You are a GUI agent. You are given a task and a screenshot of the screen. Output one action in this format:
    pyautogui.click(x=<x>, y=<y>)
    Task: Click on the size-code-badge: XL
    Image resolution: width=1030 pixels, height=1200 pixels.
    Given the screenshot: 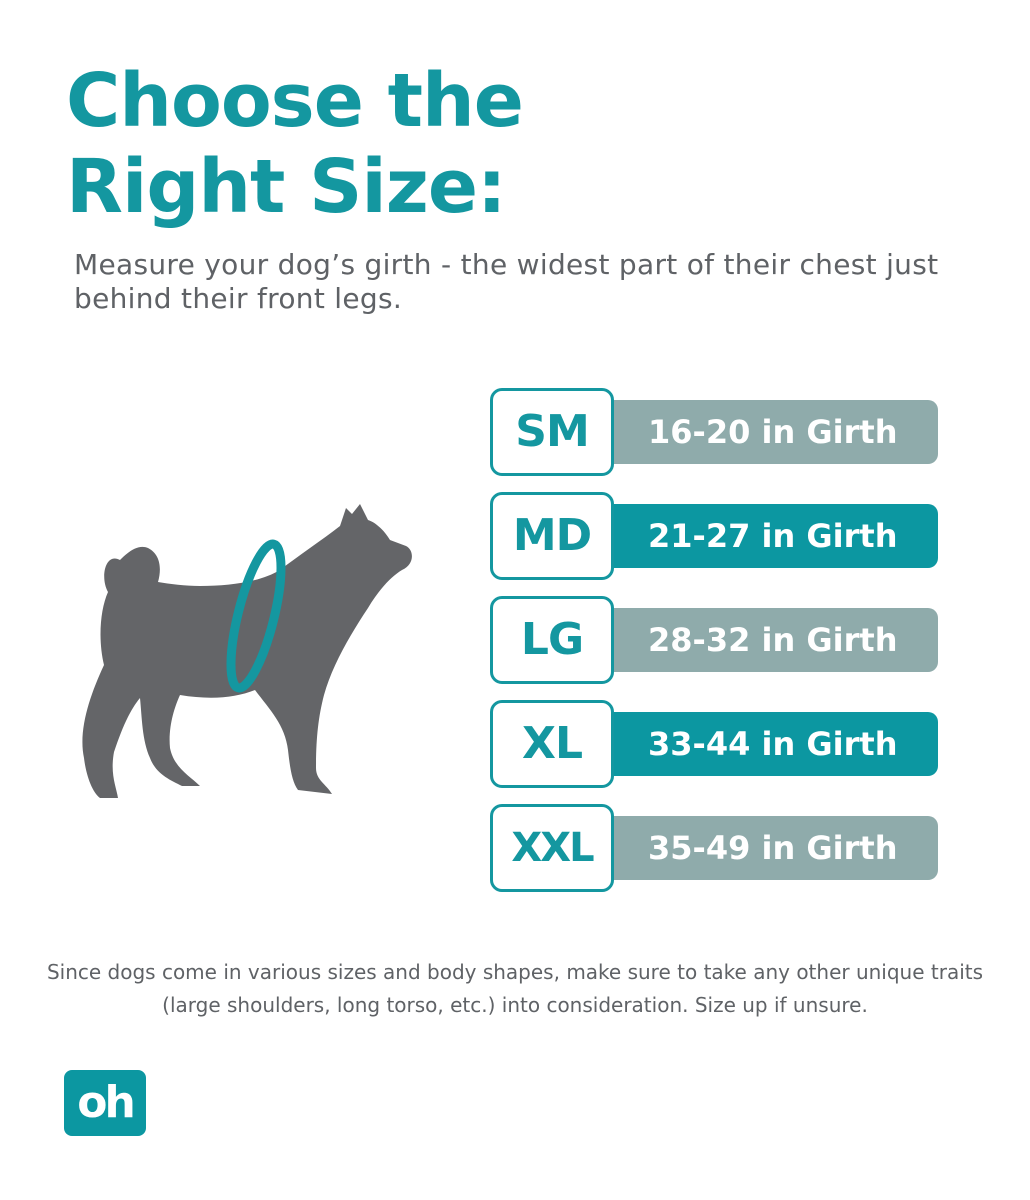 What is the action you would take?
    pyautogui.click(x=552, y=744)
    